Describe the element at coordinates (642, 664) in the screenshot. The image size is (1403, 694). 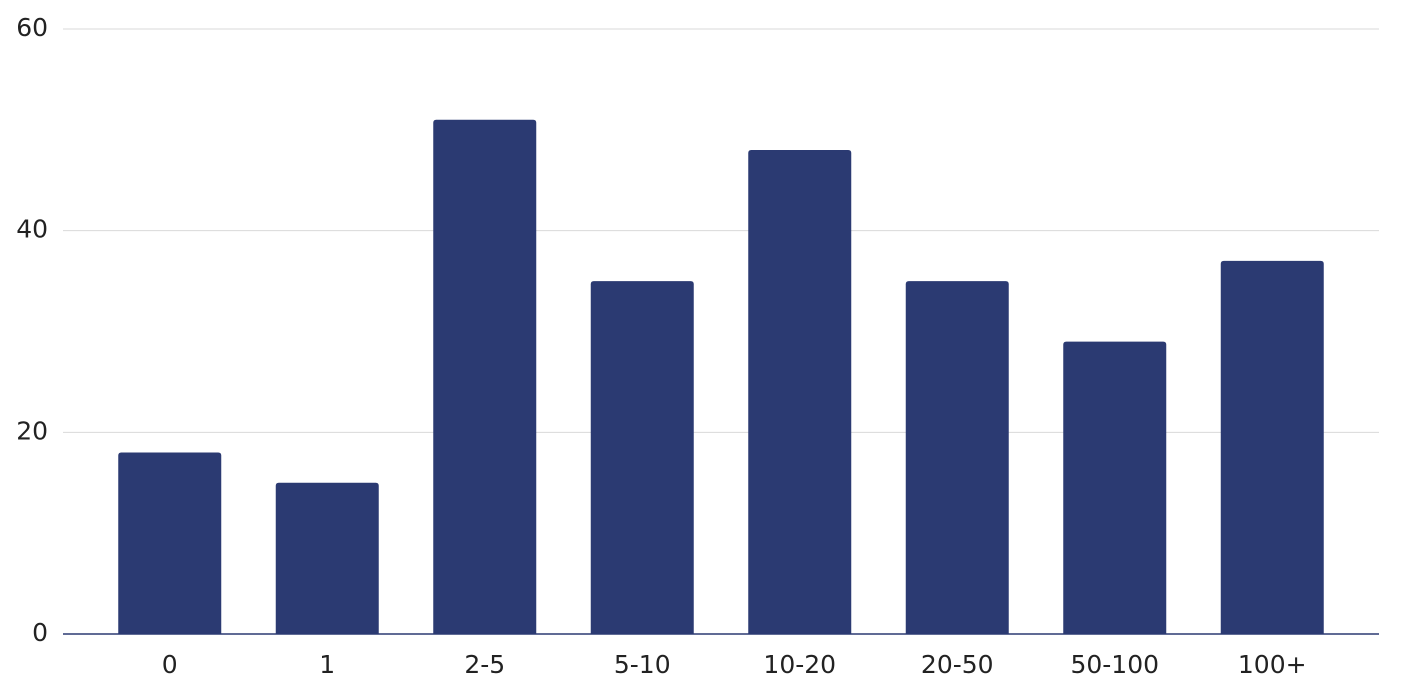
I see `x-tick-label: 5-10` at that location.